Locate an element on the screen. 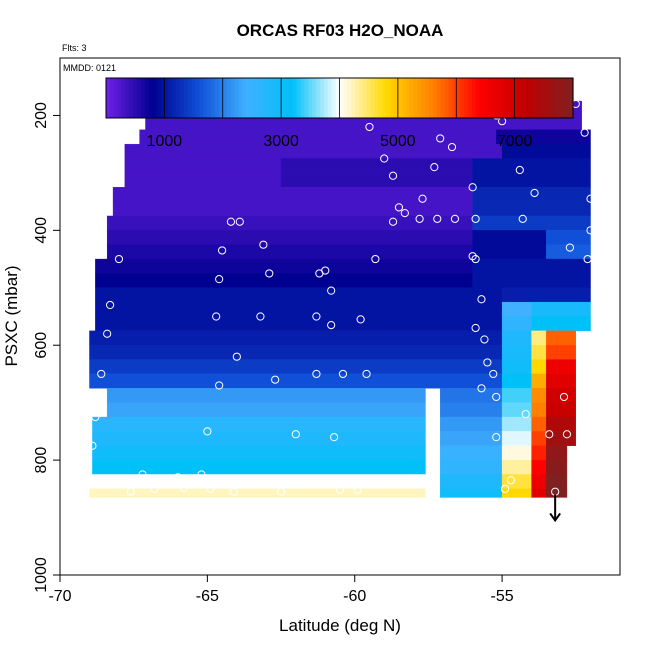 Image resolution: width=650 pixels, height=650 pixels. y-axis: 200 400 600 800 1000 is located at coordinates (46, 347).